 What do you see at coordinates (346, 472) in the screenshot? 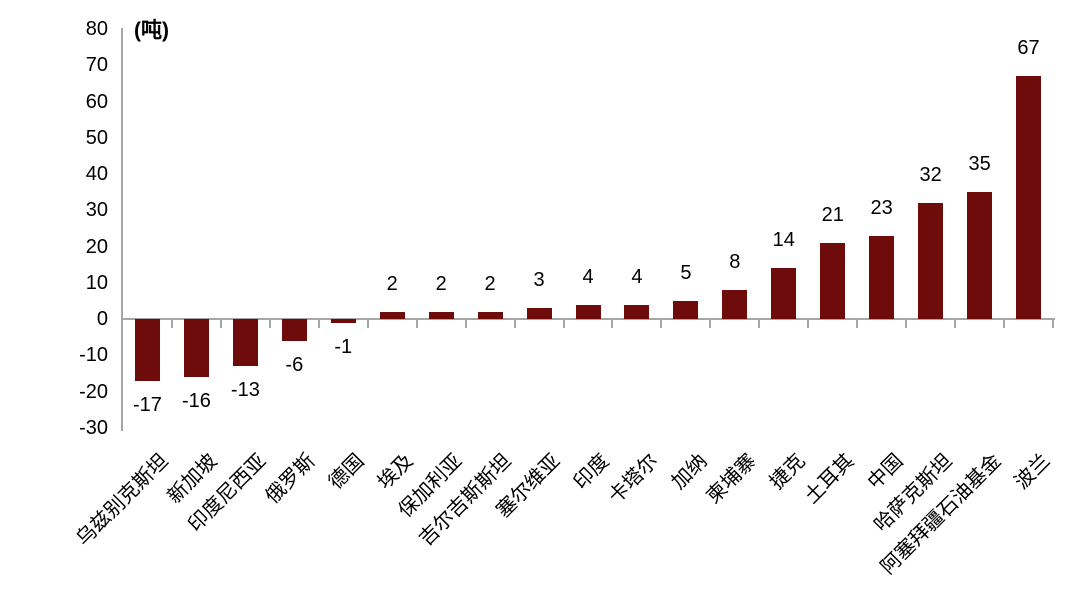
I see `x-axis-category-label: 德国` at bounding box center [346, 472].